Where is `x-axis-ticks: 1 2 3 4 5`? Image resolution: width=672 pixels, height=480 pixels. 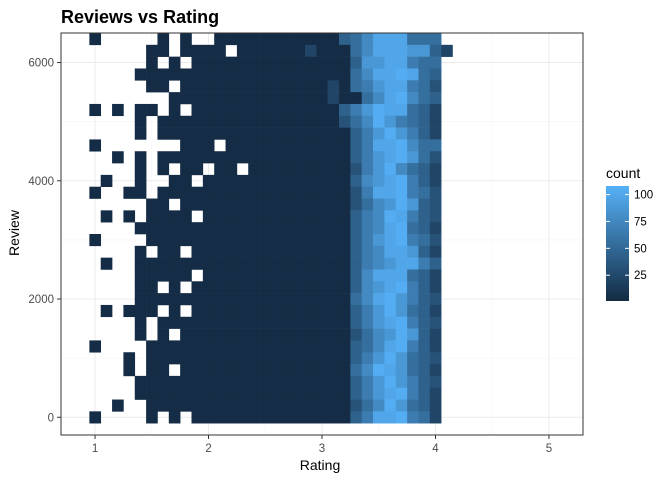 x-axis-ticks: 1 2 3 4 5 is located at coordinates (322, 445).